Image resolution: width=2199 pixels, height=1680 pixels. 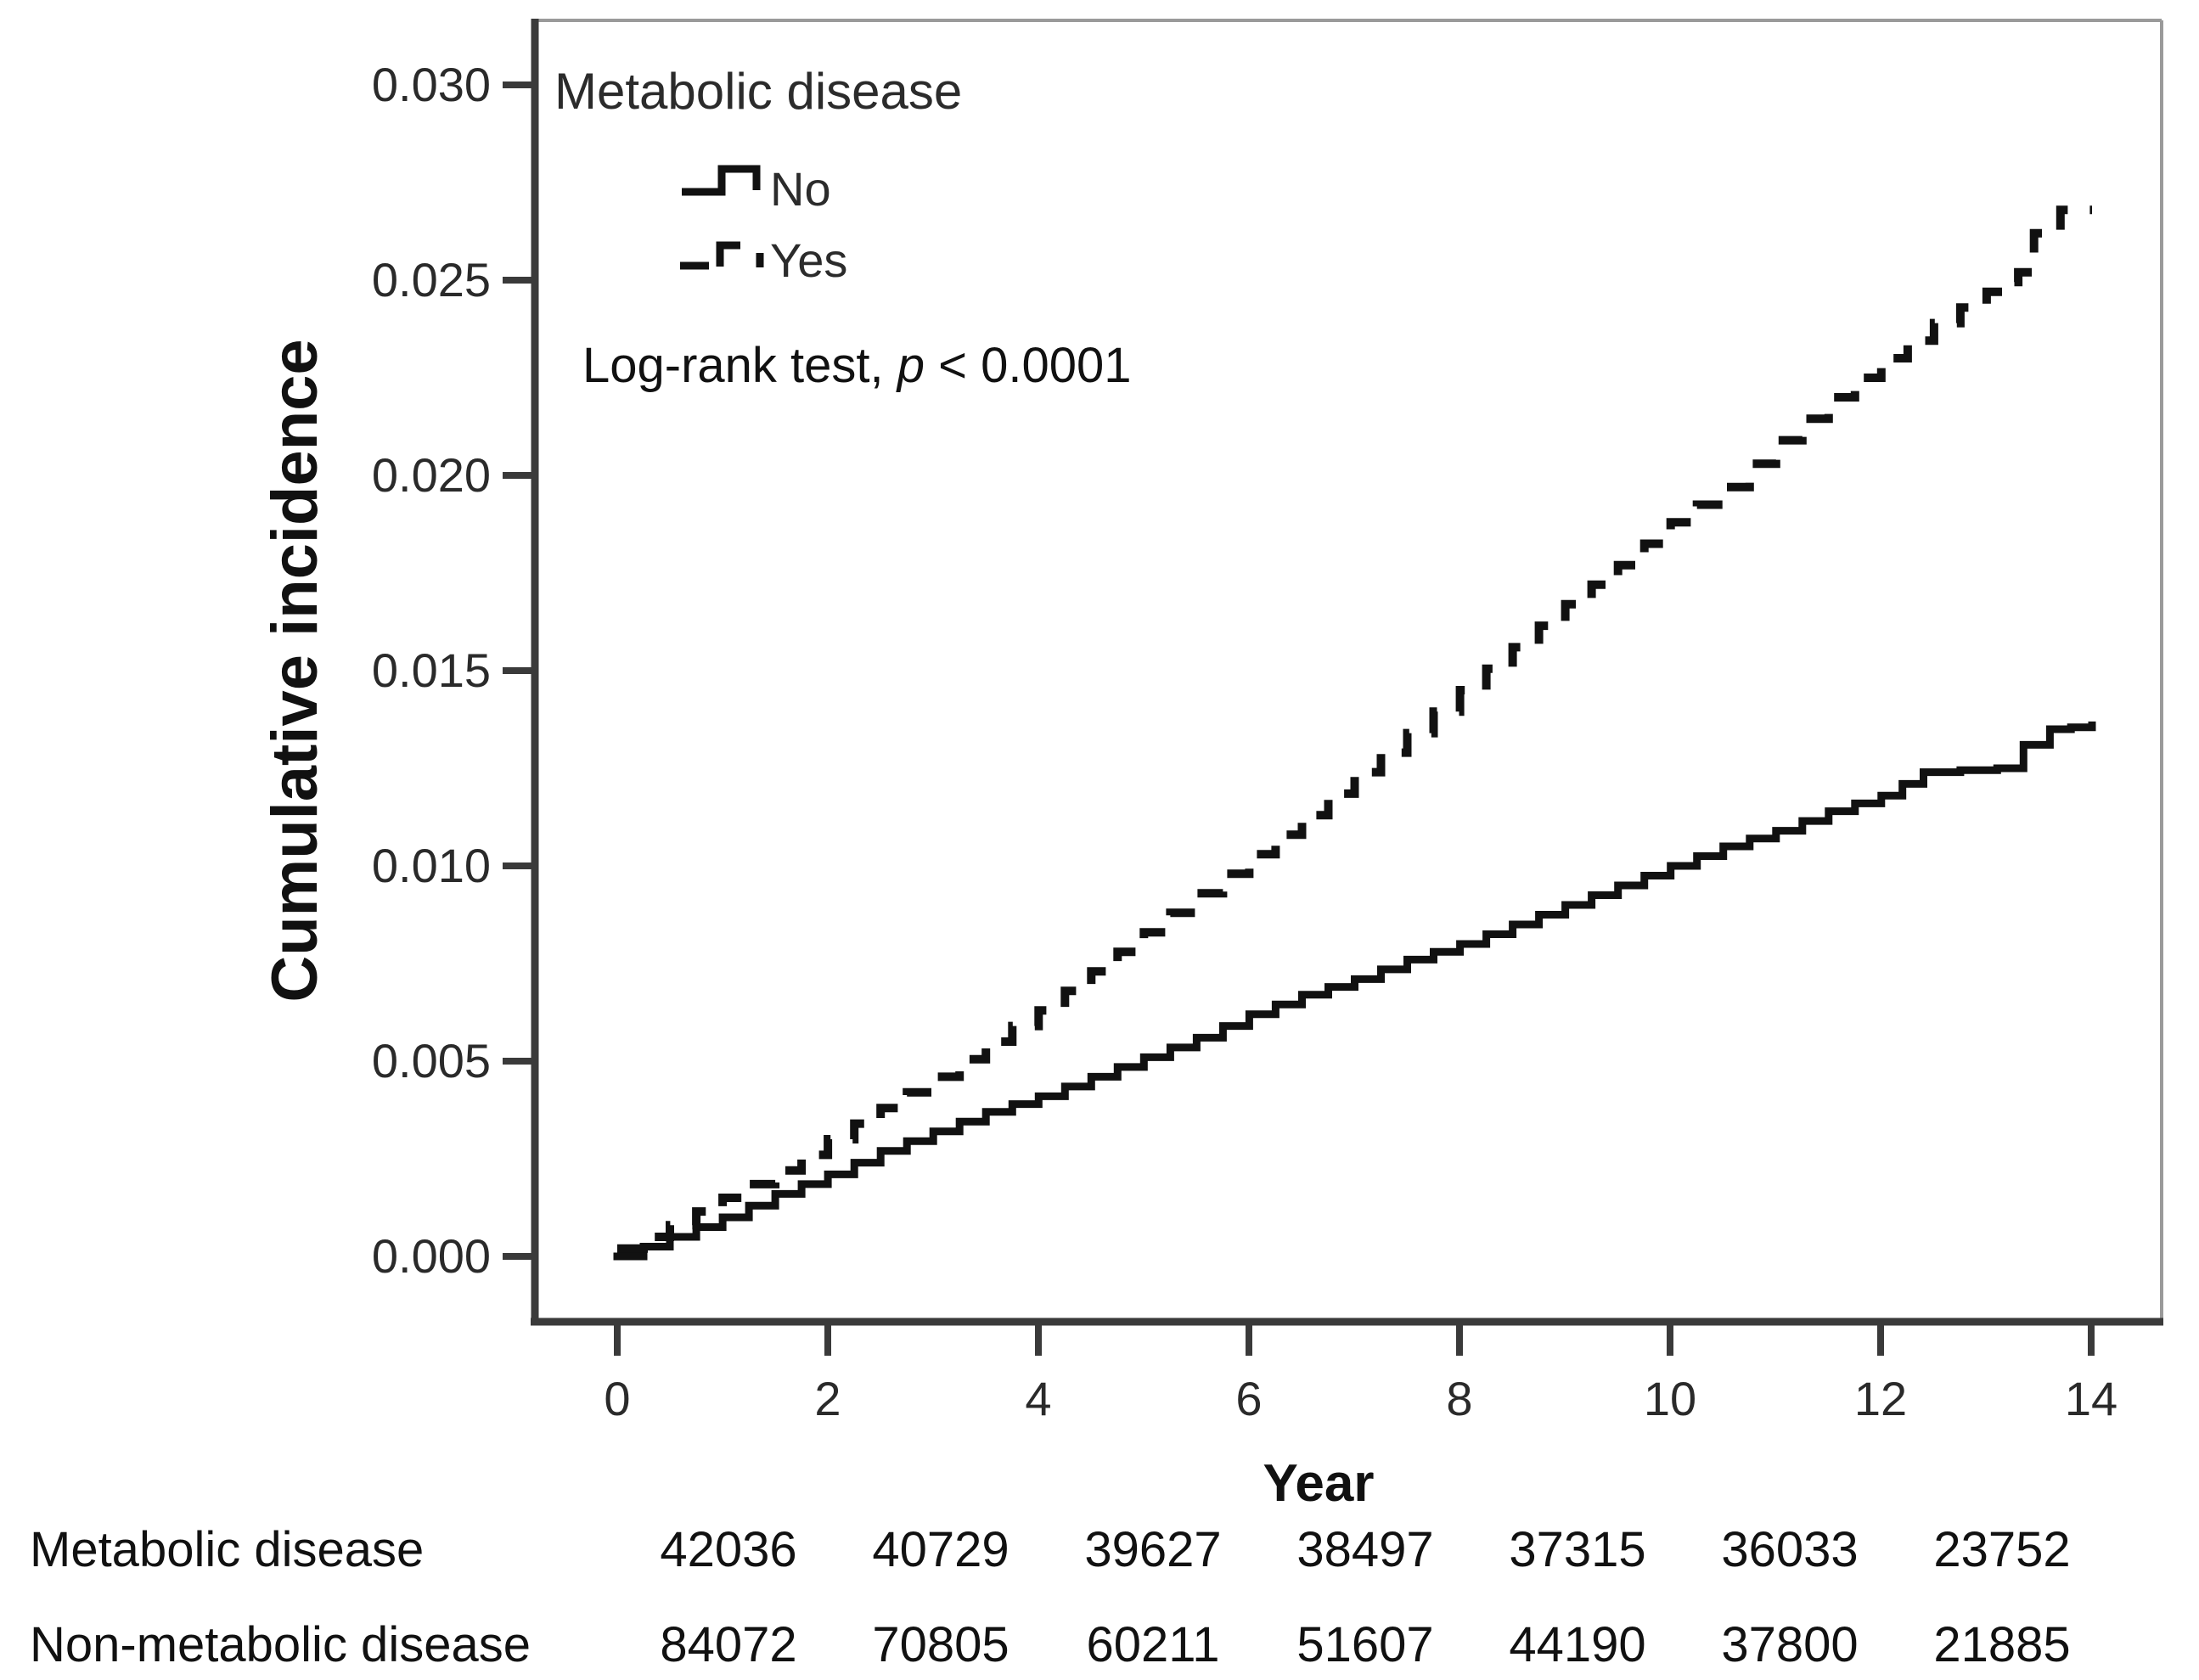 What do you see at coordinates (1577, 1549) in the screenshot?
I see `risk-value: 37315` at bounding box center [1577, 1549].